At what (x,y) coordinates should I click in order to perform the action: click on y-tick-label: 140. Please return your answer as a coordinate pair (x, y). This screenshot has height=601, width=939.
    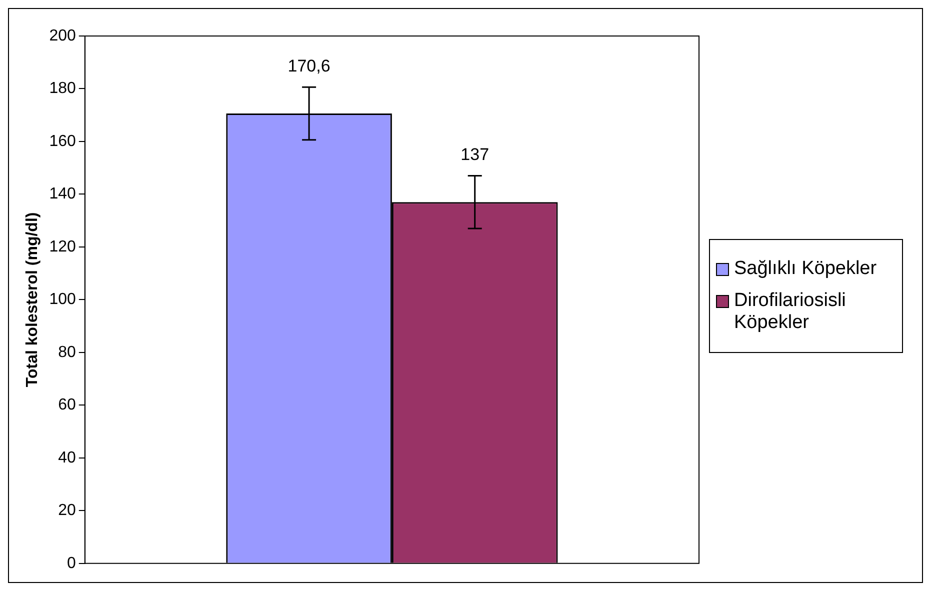
    Looking at the image, I should click on (62, 193).